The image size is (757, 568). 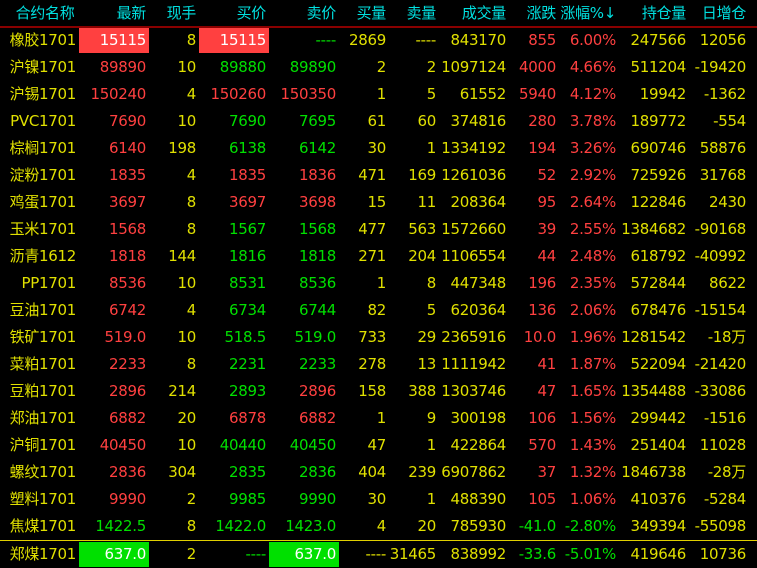 What do you see at coordinates (592, 202) in the screenshot?
I see `cell-change-pct: 2.64%` at bounding box center [592, 202].